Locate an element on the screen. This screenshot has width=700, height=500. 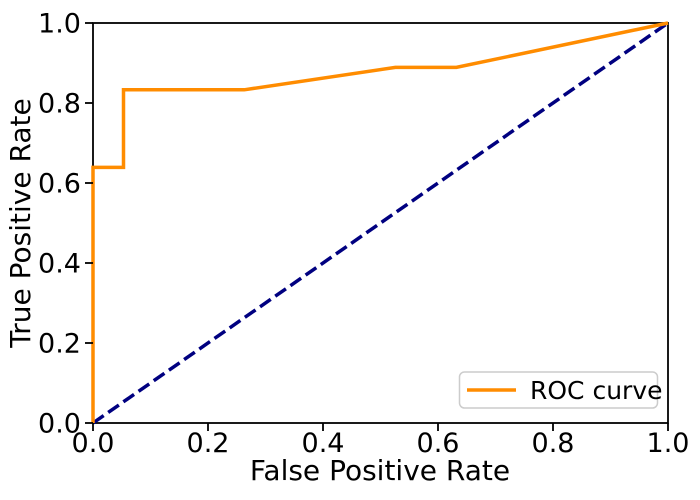
y-tick-label: 1.0 is located at coordinates (59, 24).